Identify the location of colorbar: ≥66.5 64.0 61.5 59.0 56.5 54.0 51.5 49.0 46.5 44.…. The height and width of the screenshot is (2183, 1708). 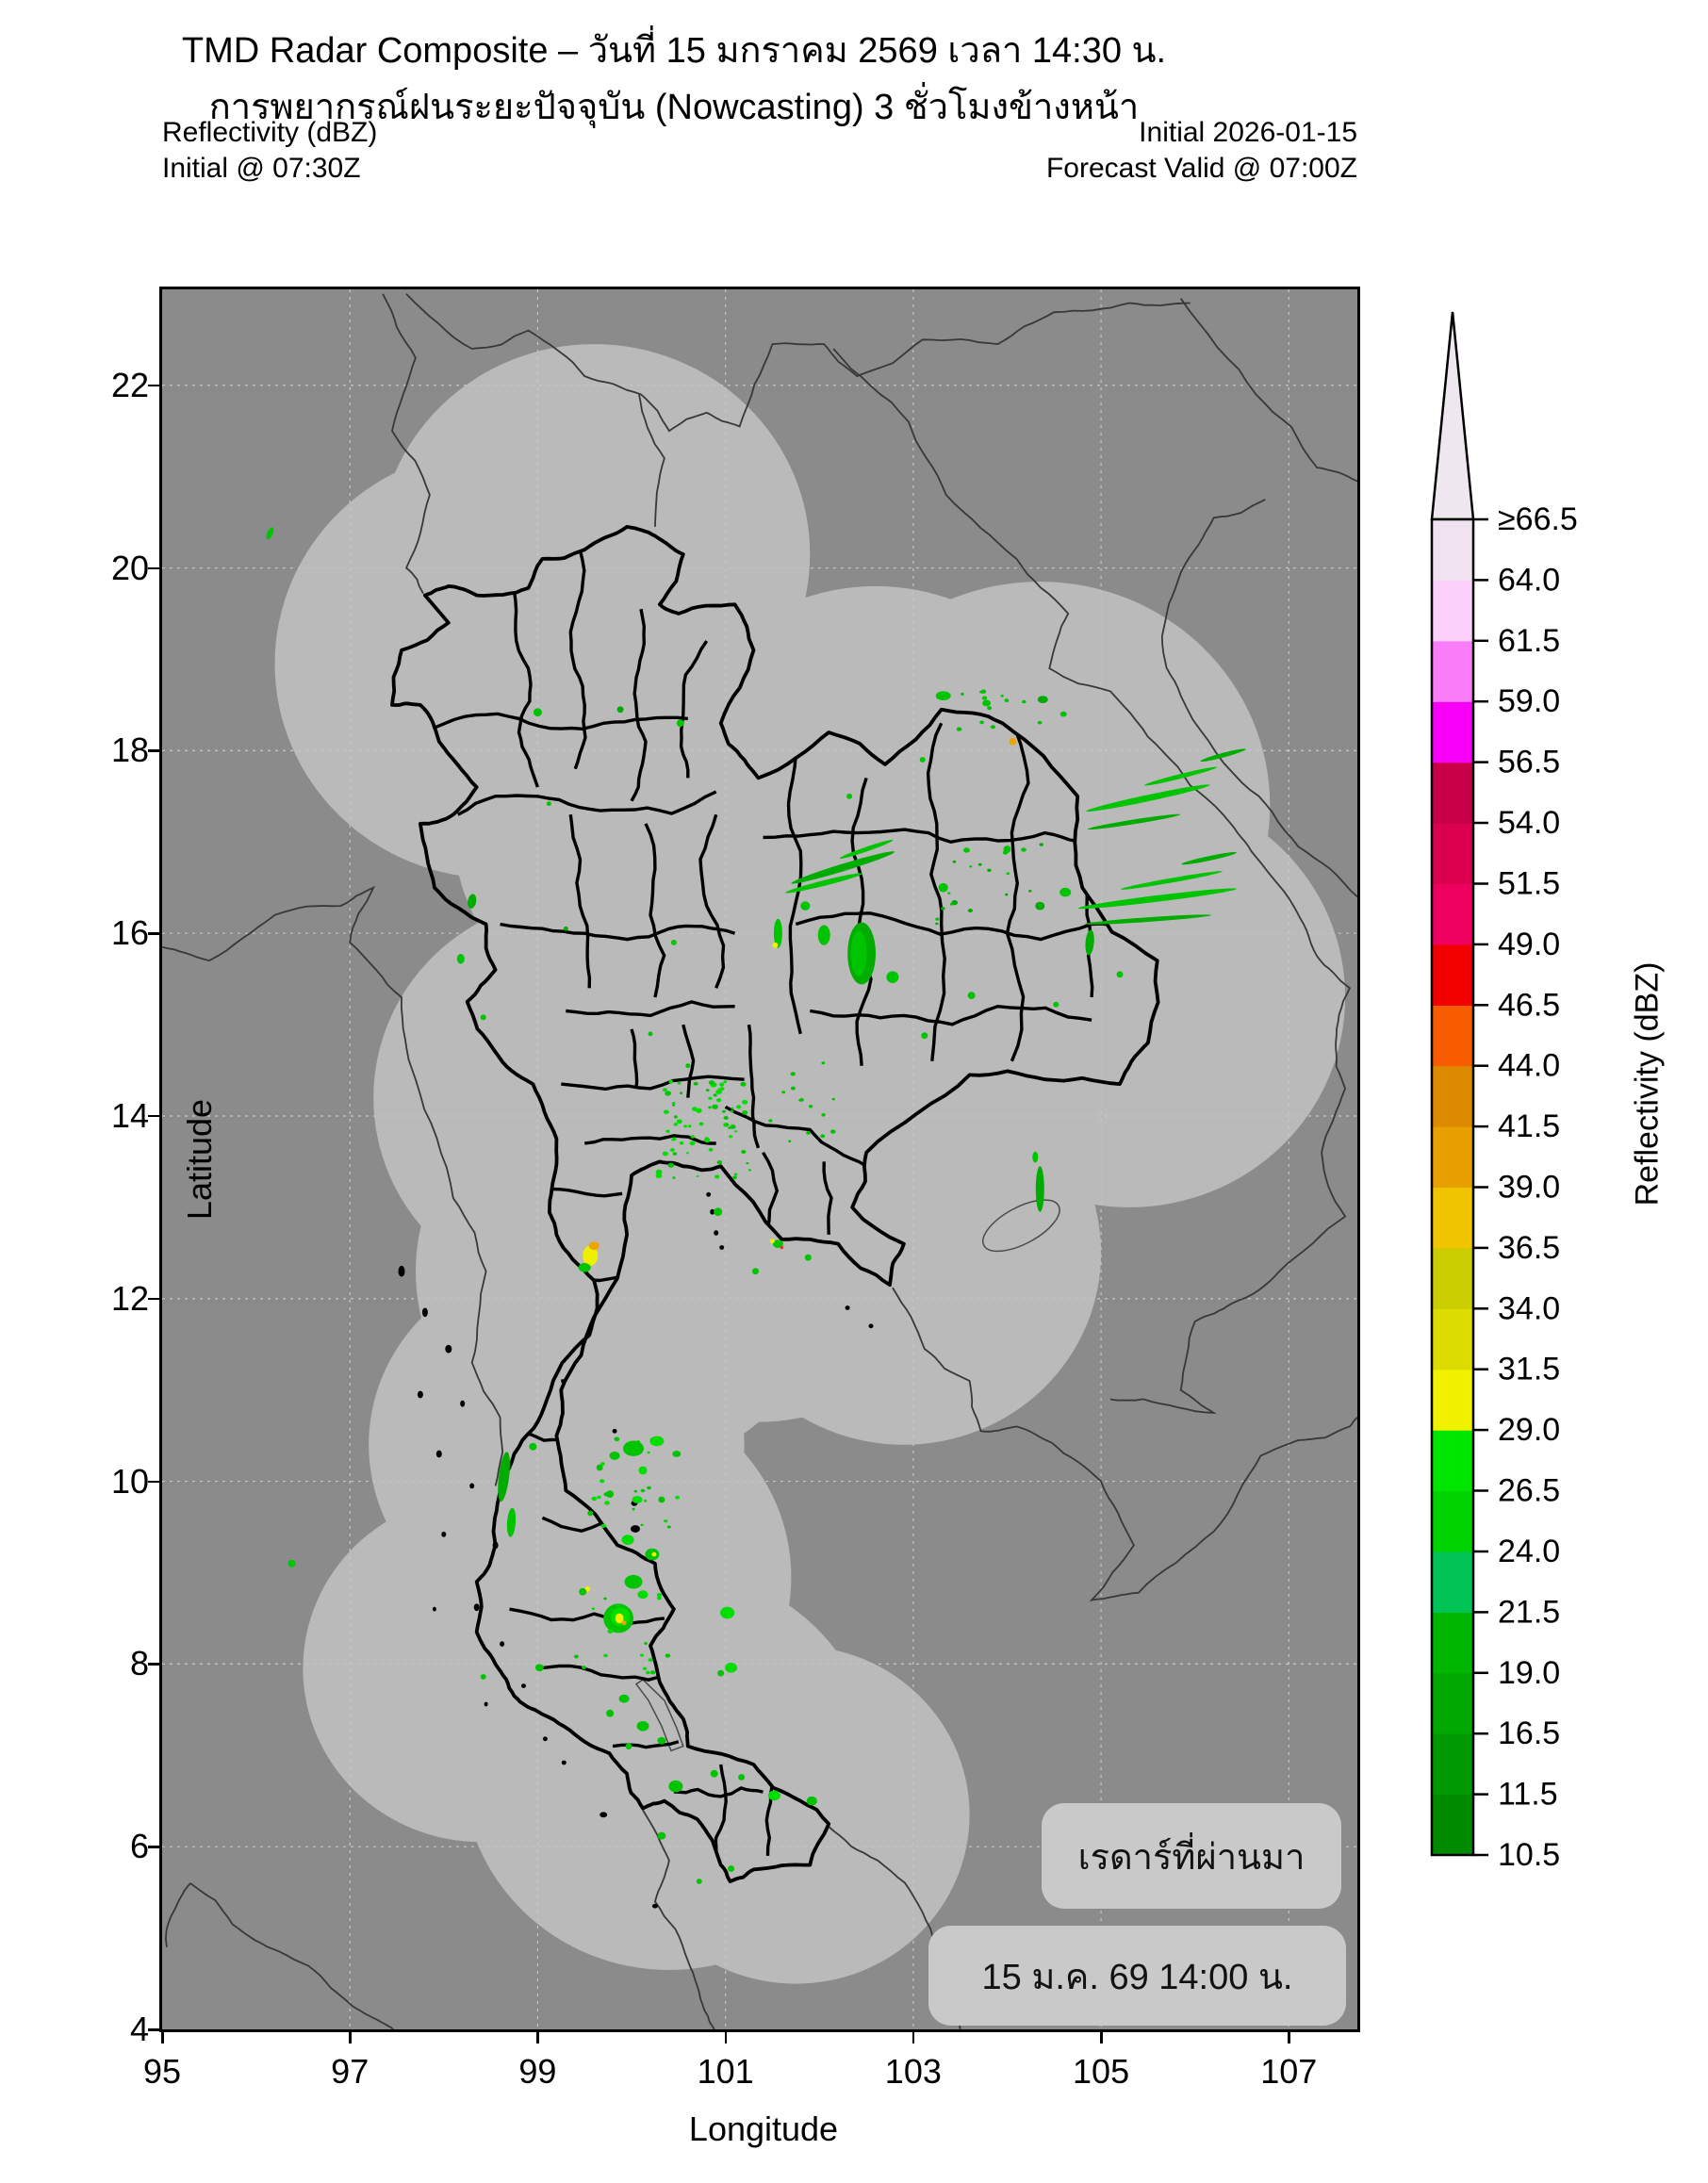
(1564, 1093).